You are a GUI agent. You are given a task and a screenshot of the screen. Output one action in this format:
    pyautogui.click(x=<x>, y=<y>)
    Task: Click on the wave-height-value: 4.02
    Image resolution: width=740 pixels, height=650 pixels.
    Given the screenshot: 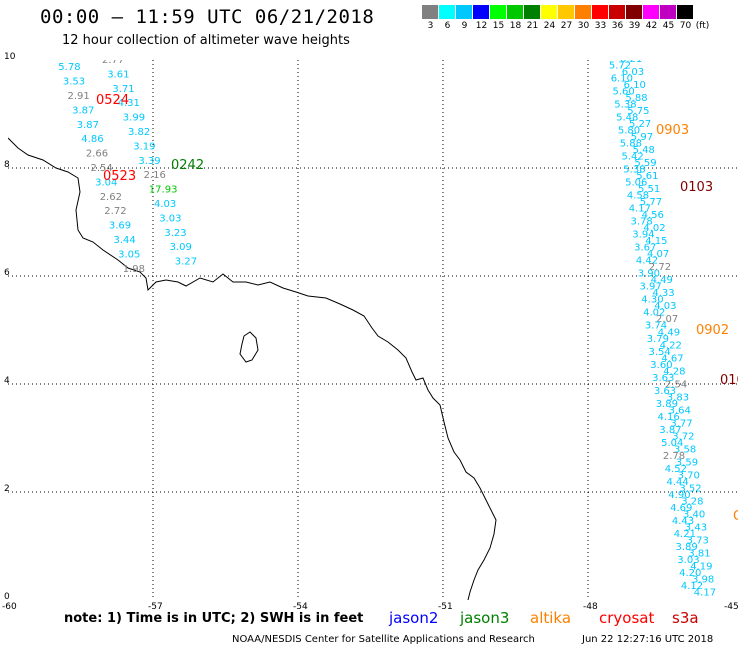 What is the action you would take?
    pyautogui.click(x=654, y=228)
    